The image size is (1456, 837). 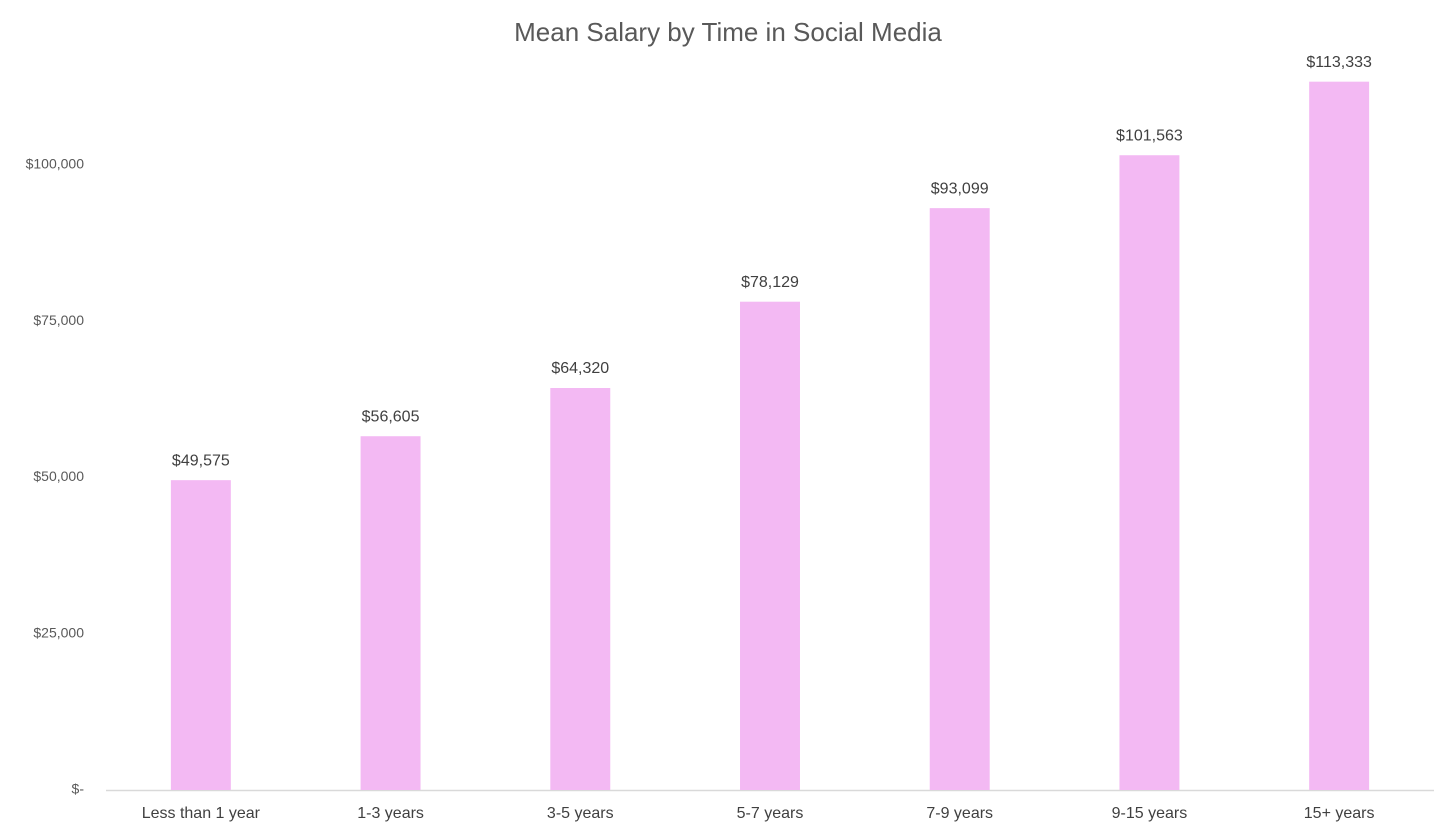 I want to click on y-tick-label: $50,000, so click(x=58, y=476).